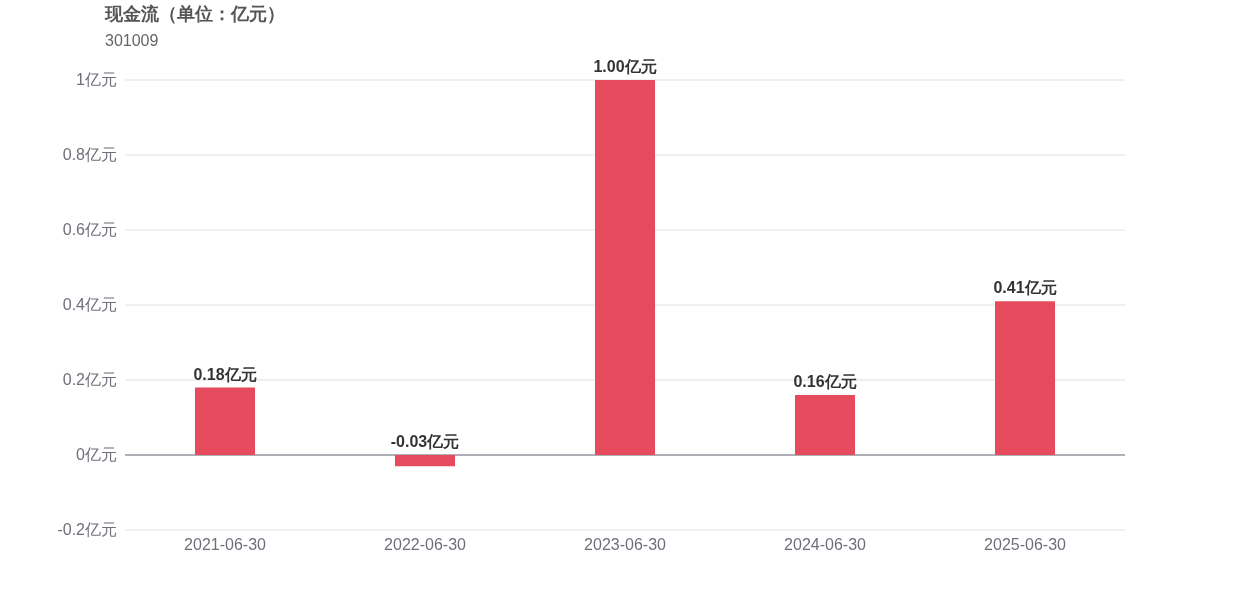 This screenshot has width=1250, height=600. I want to click on data-label: 0.18亿元, so click(225, 374).